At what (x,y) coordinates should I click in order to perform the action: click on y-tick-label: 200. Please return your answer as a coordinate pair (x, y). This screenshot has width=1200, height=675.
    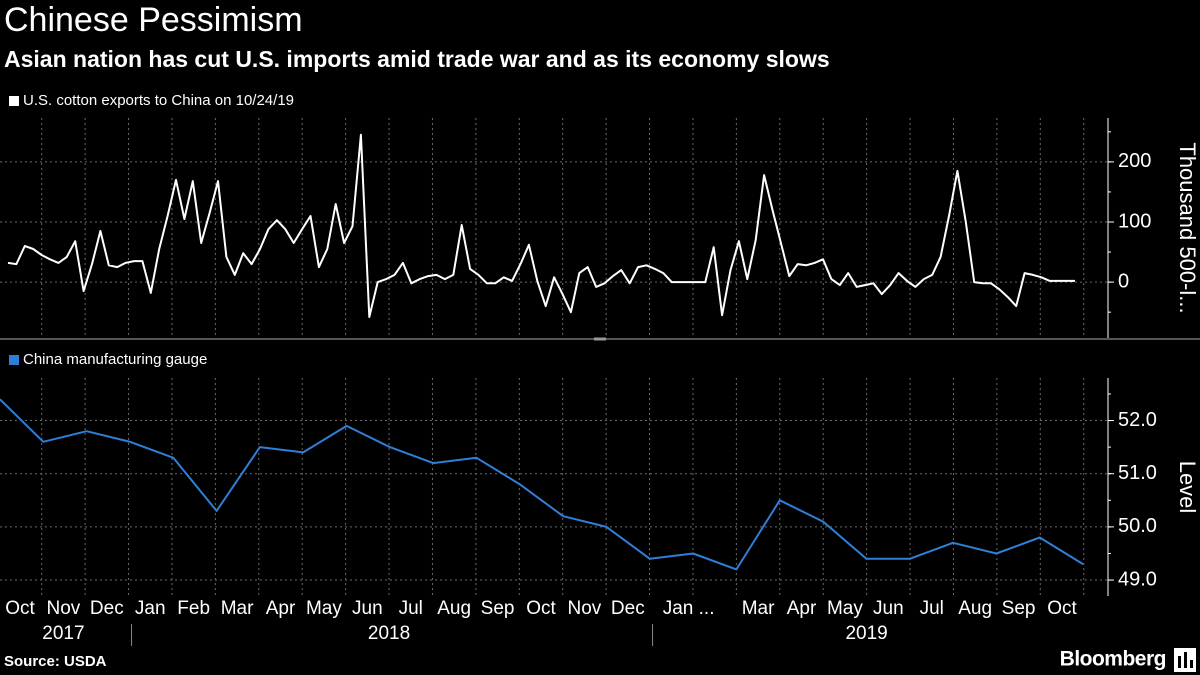
    Looking at the image, I should click on (1134, 161).